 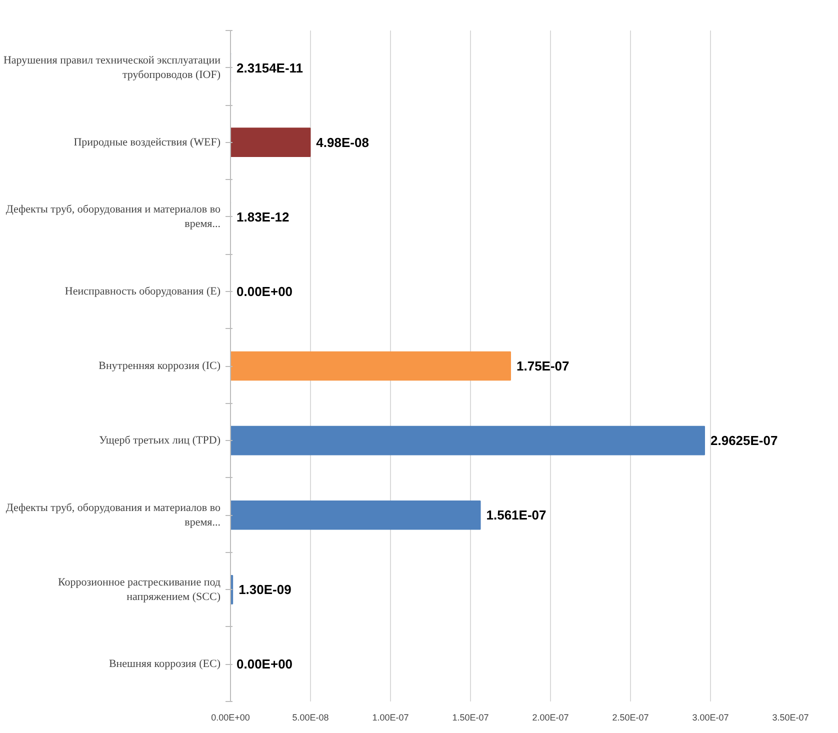 I want to click on data-label: 4.98E-08, so click(x=342, y=142).